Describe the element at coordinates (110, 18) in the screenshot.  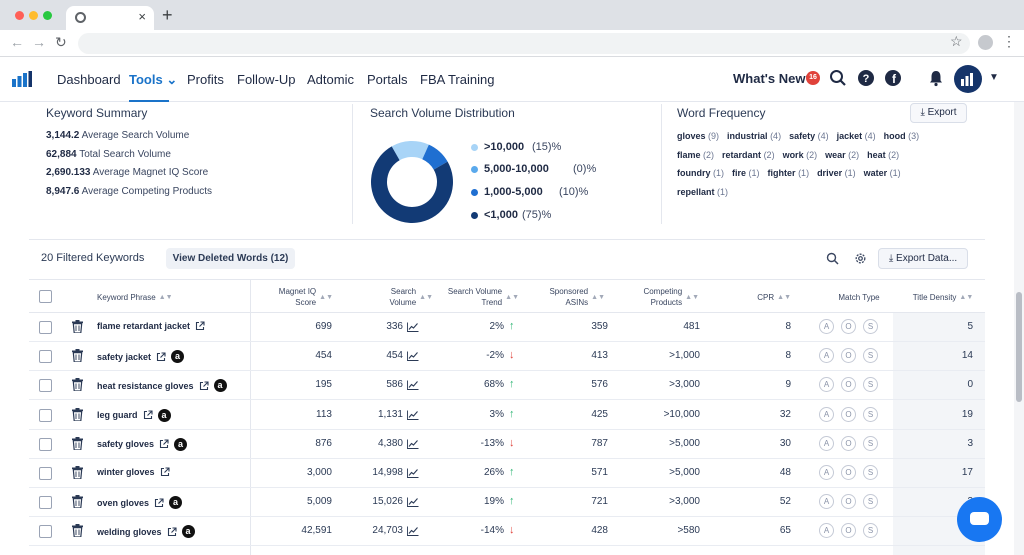
I see `browser-tab: ×` at that location.